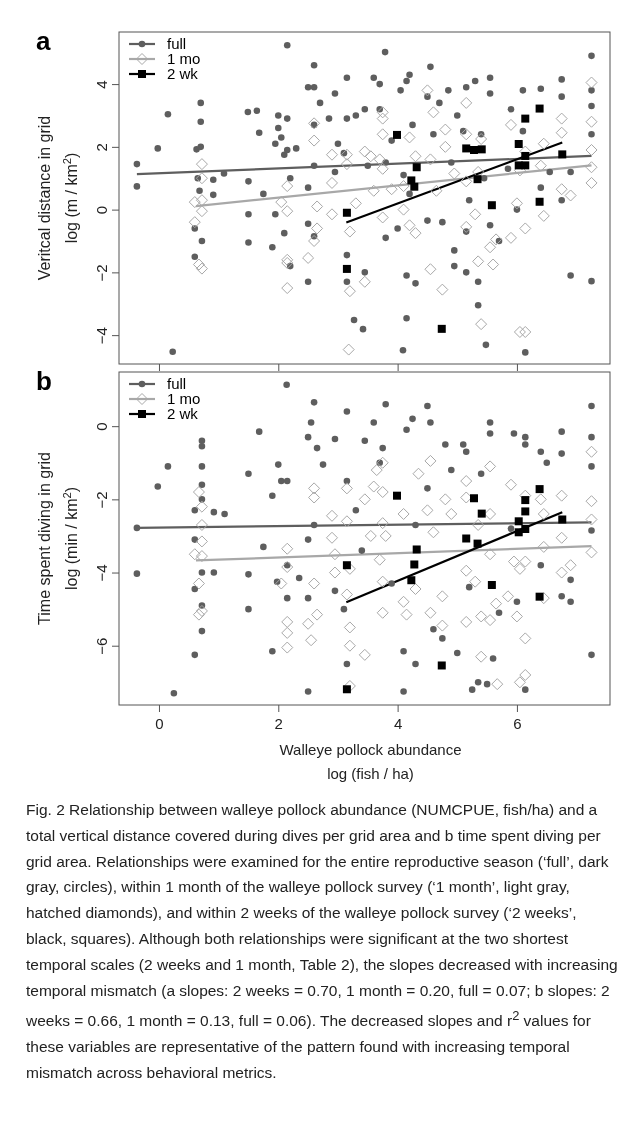  What do you see at coordinates (517, 723) in the screenshot?
I see `x-tick-label: 6` at bounding box center [517, 723].